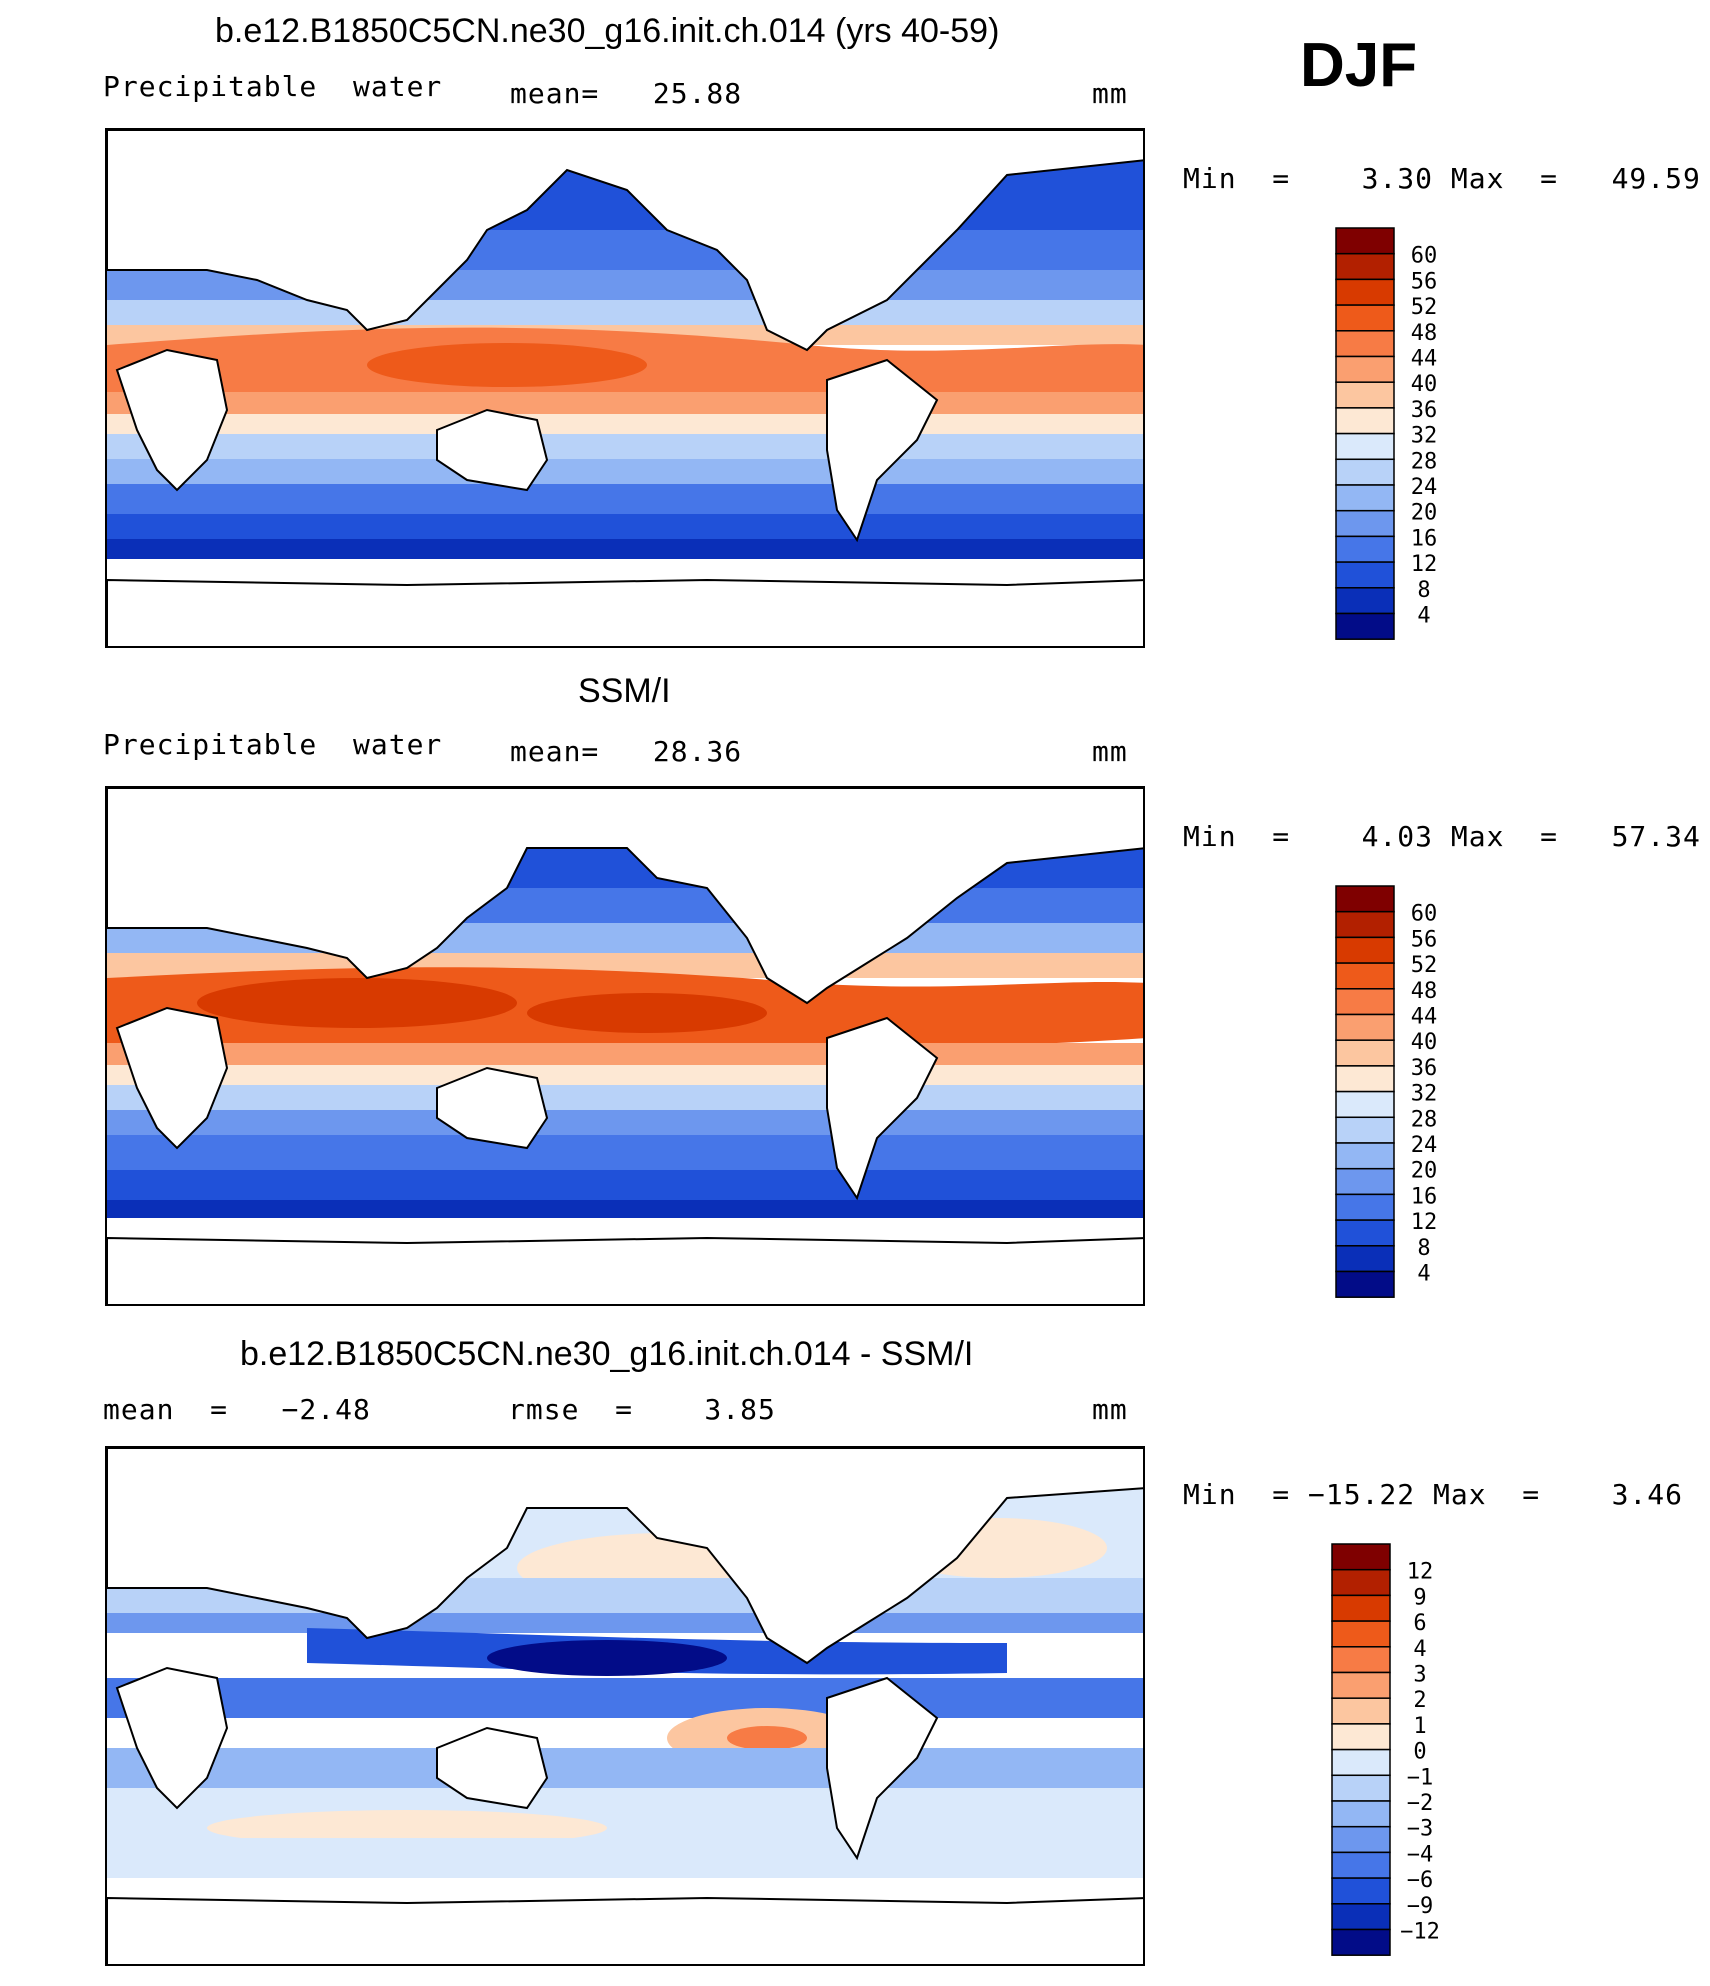 Image resolution: width=1710 pixels, height=1986 pixels. What do you see at coordinates (1424, 384) in the screenshot?
I see `colorbar-tick-label: 40` at bounding box center [1424, 384].